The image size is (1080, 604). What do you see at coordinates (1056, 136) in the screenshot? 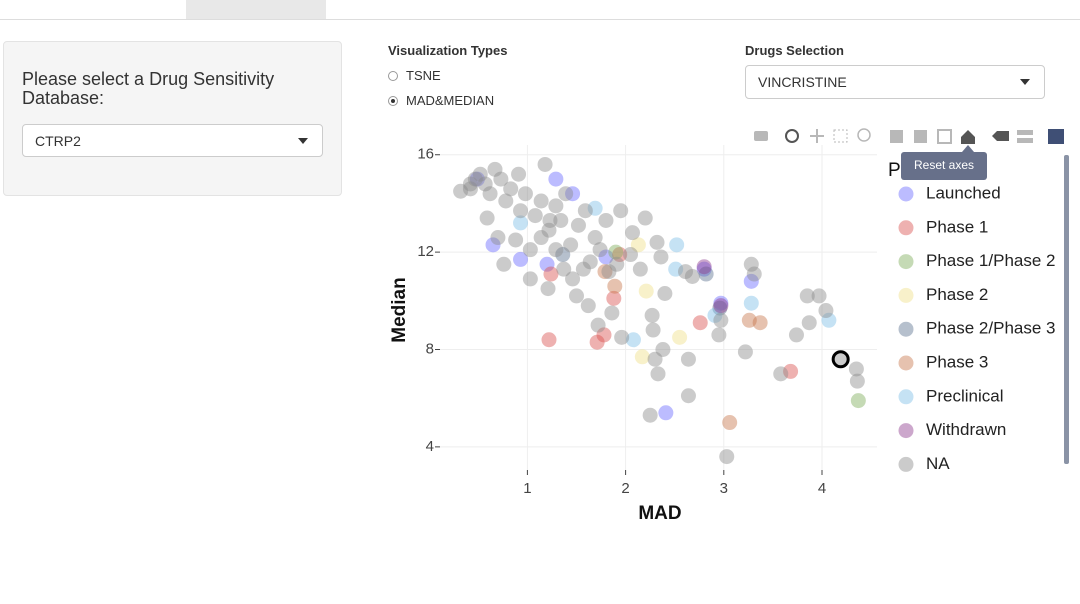
I see `mode-logo` at bounding box center [1056, 136].